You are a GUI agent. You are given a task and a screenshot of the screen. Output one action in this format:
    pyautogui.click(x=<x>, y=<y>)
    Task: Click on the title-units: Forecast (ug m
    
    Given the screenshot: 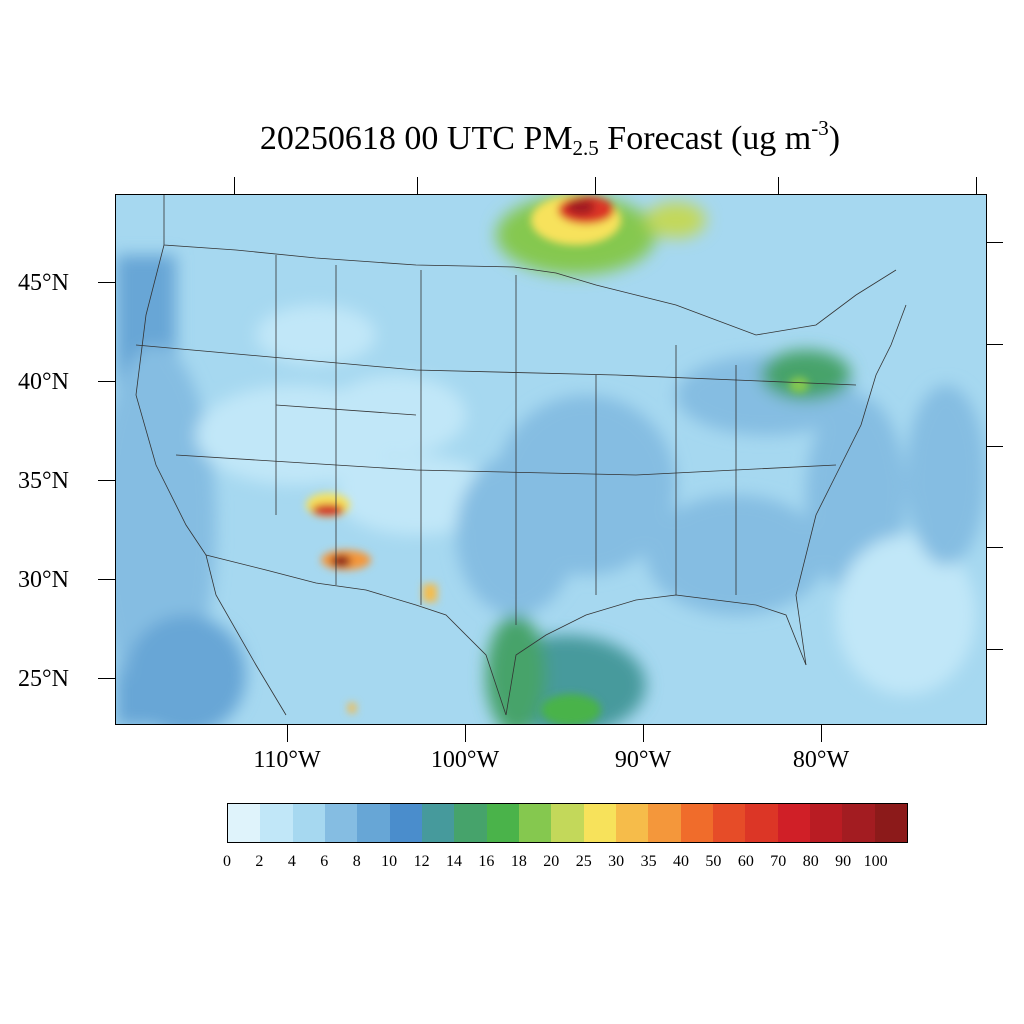 What is the action you would take?
    pyautogui.click(x=705, y=138)
    